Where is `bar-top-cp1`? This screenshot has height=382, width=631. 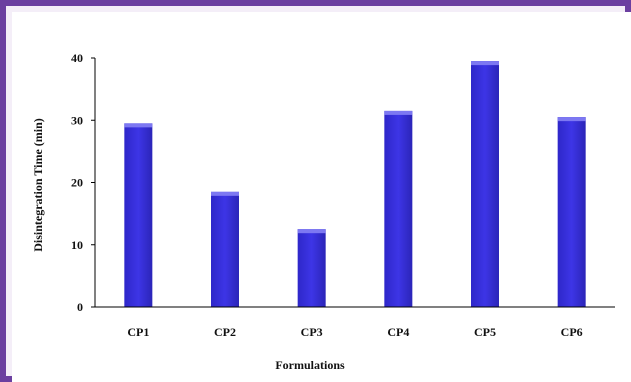
bar-top-cp1 is located at coordinates (138, 125).